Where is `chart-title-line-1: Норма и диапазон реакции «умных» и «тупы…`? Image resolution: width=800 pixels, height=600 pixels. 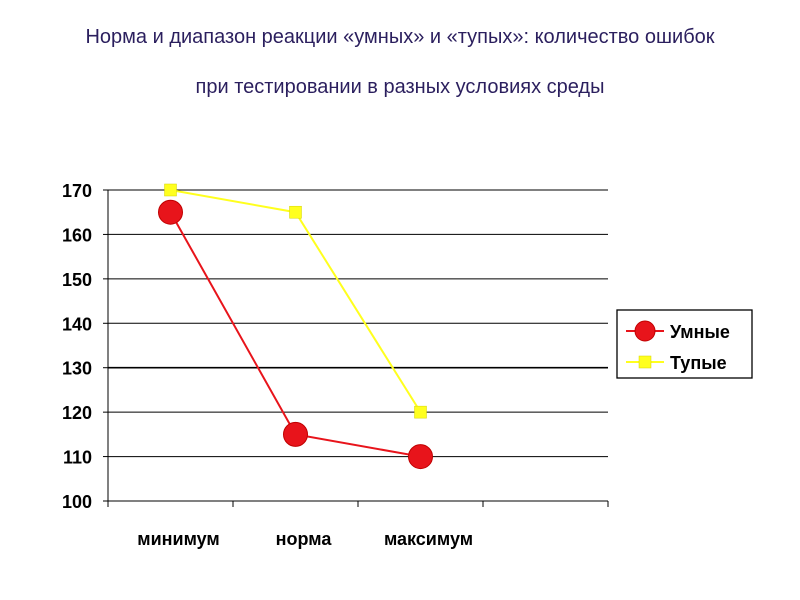 chart-title-line-1: Норма и диапазон реакции «умных» и «тупы… is located at coordinates (400, 37).